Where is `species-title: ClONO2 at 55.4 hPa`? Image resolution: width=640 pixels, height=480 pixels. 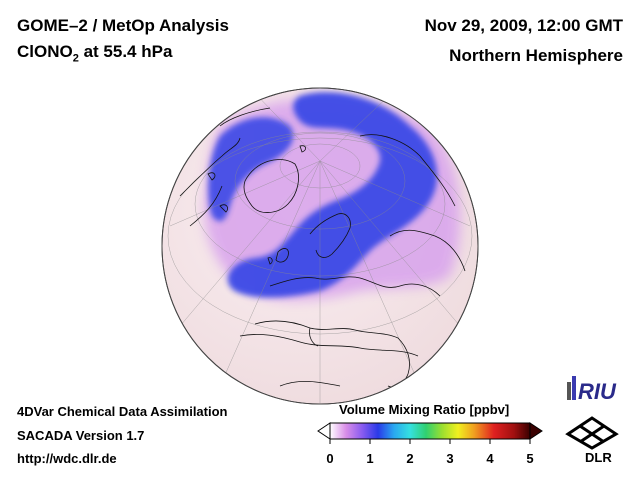 species-title: ClONO2 at 55.4 hPa is located at coordinates (94, 53).